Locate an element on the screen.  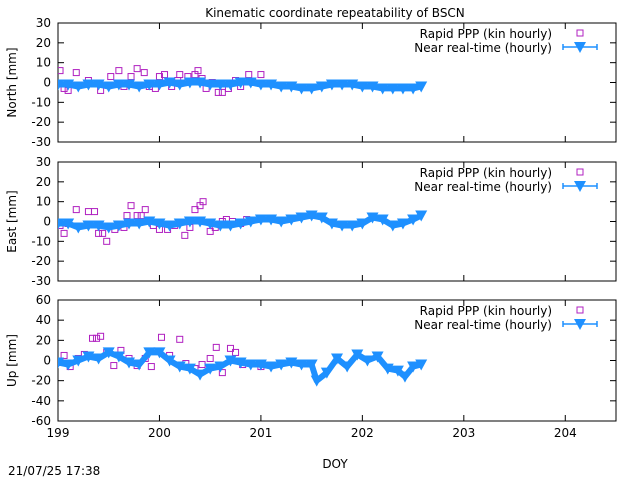
y-tick-label: 10 is located at coordinates (43, 63).